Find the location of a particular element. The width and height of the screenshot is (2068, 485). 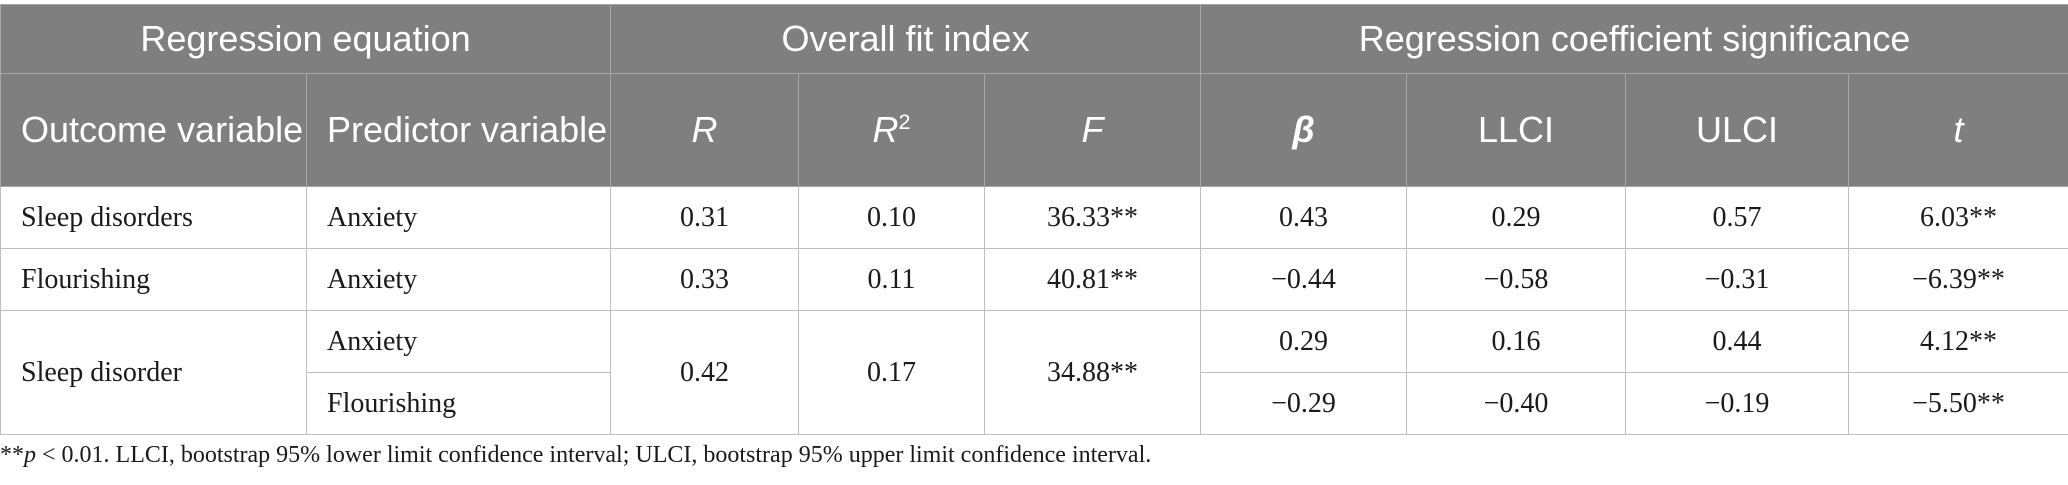

cell-ulci: 0.57 is located at coordinates (1737, 217).